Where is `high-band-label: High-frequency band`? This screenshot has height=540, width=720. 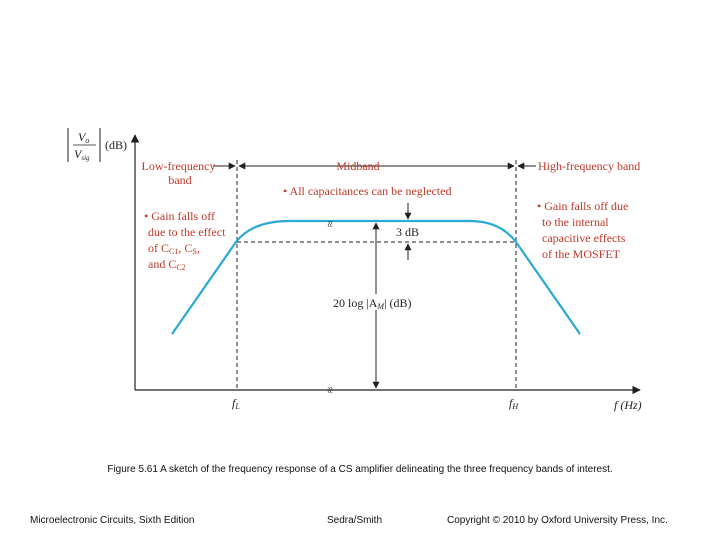
high-band-label: High-frequency band is located at coordinates (589, 166).